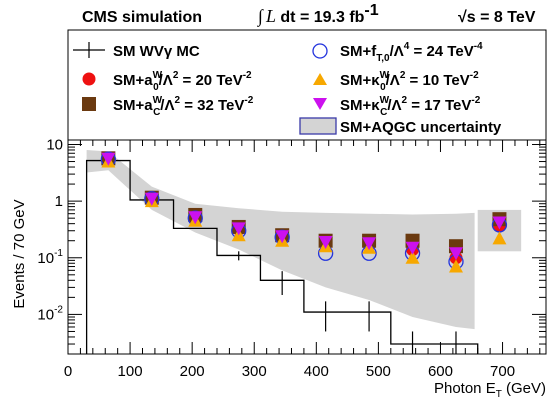  Describe the element at coordinates (89, 79) in the screenshot. I see `legend-a0-marker` at that location.